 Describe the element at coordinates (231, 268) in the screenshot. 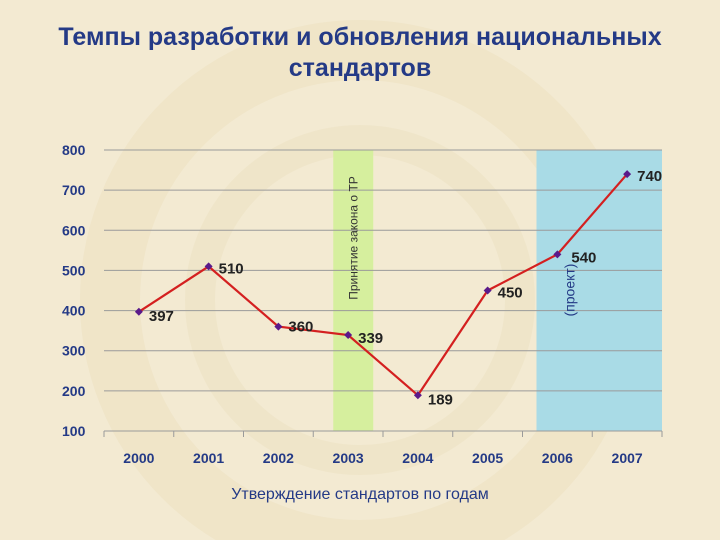

I see `data-label: 510` at that location.